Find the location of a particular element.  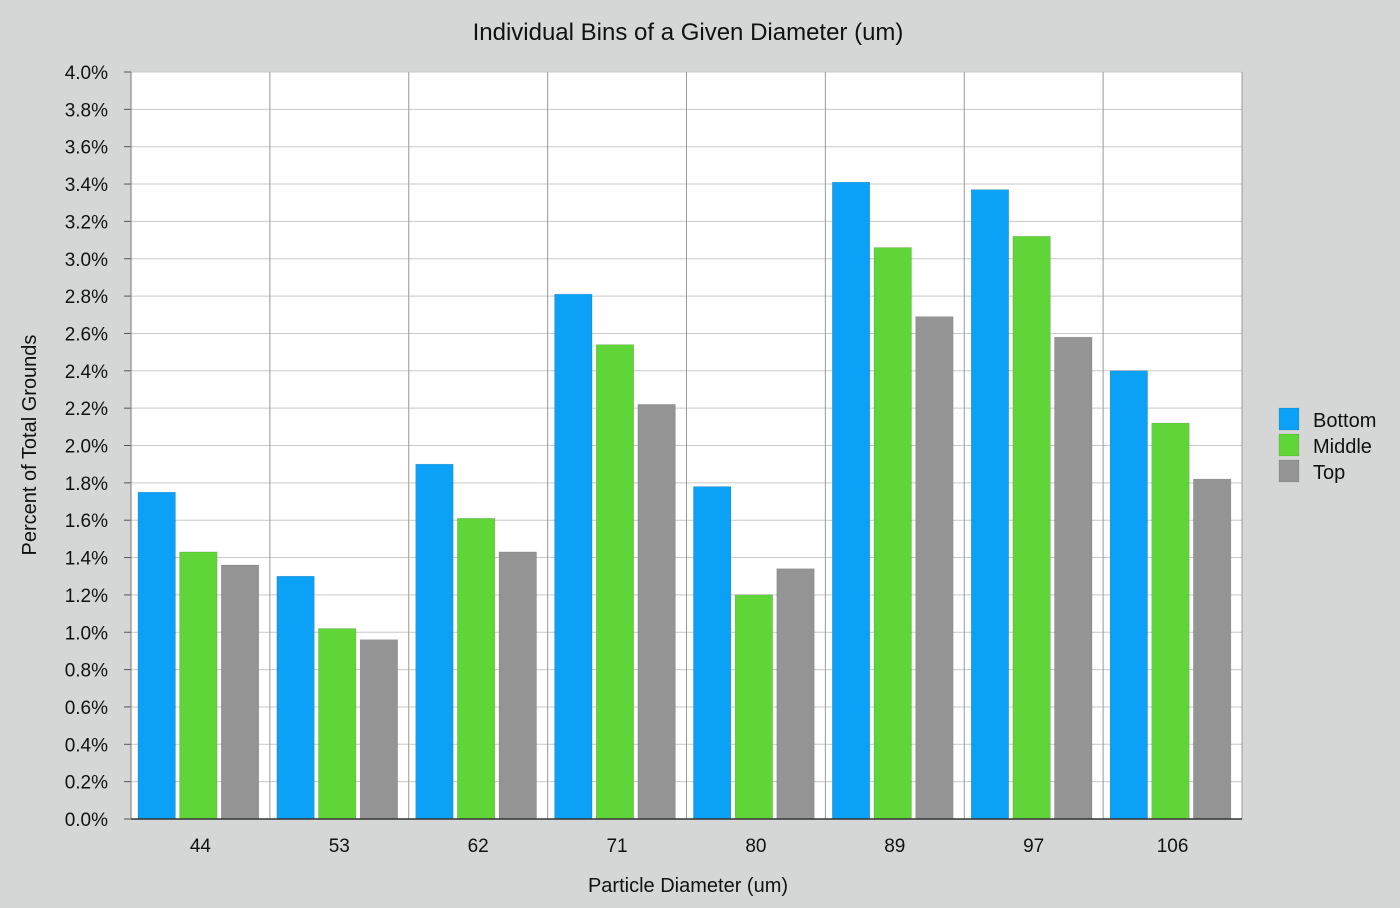

y-axis-label: Percent of Total Grounds is located at coordinates (30, 445).